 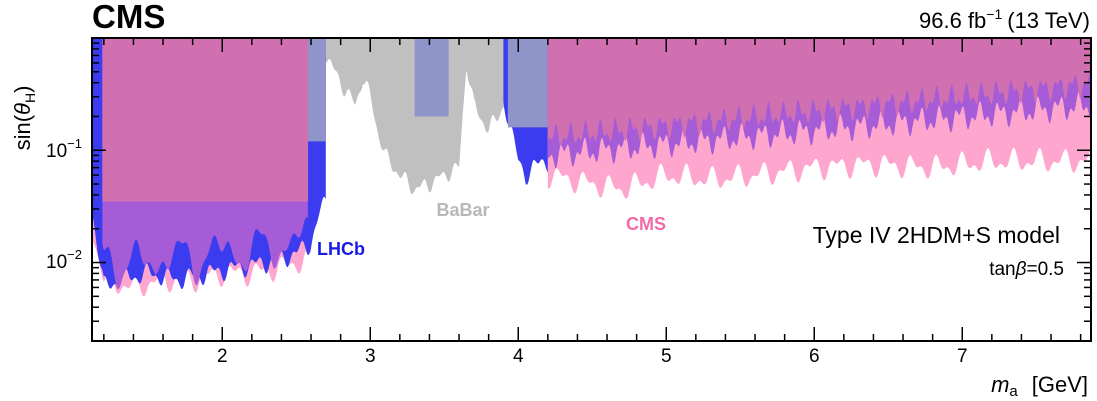 I want to click on x-axis-label: ma [GeV], so click(x=1039, y=386).